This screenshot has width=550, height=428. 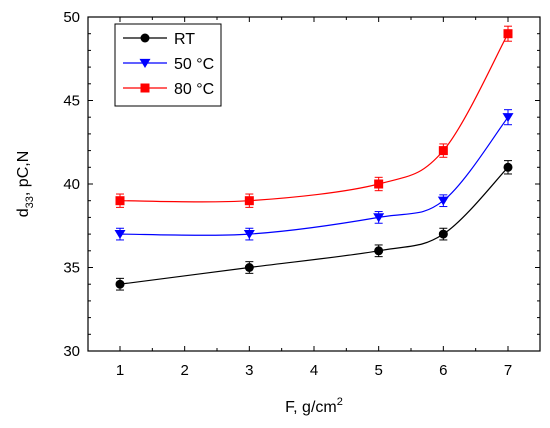 What do you see at coordinates (71, 101) in the screenshot?
I see `y-tick-label: 45` at bounding box center [71, 101].